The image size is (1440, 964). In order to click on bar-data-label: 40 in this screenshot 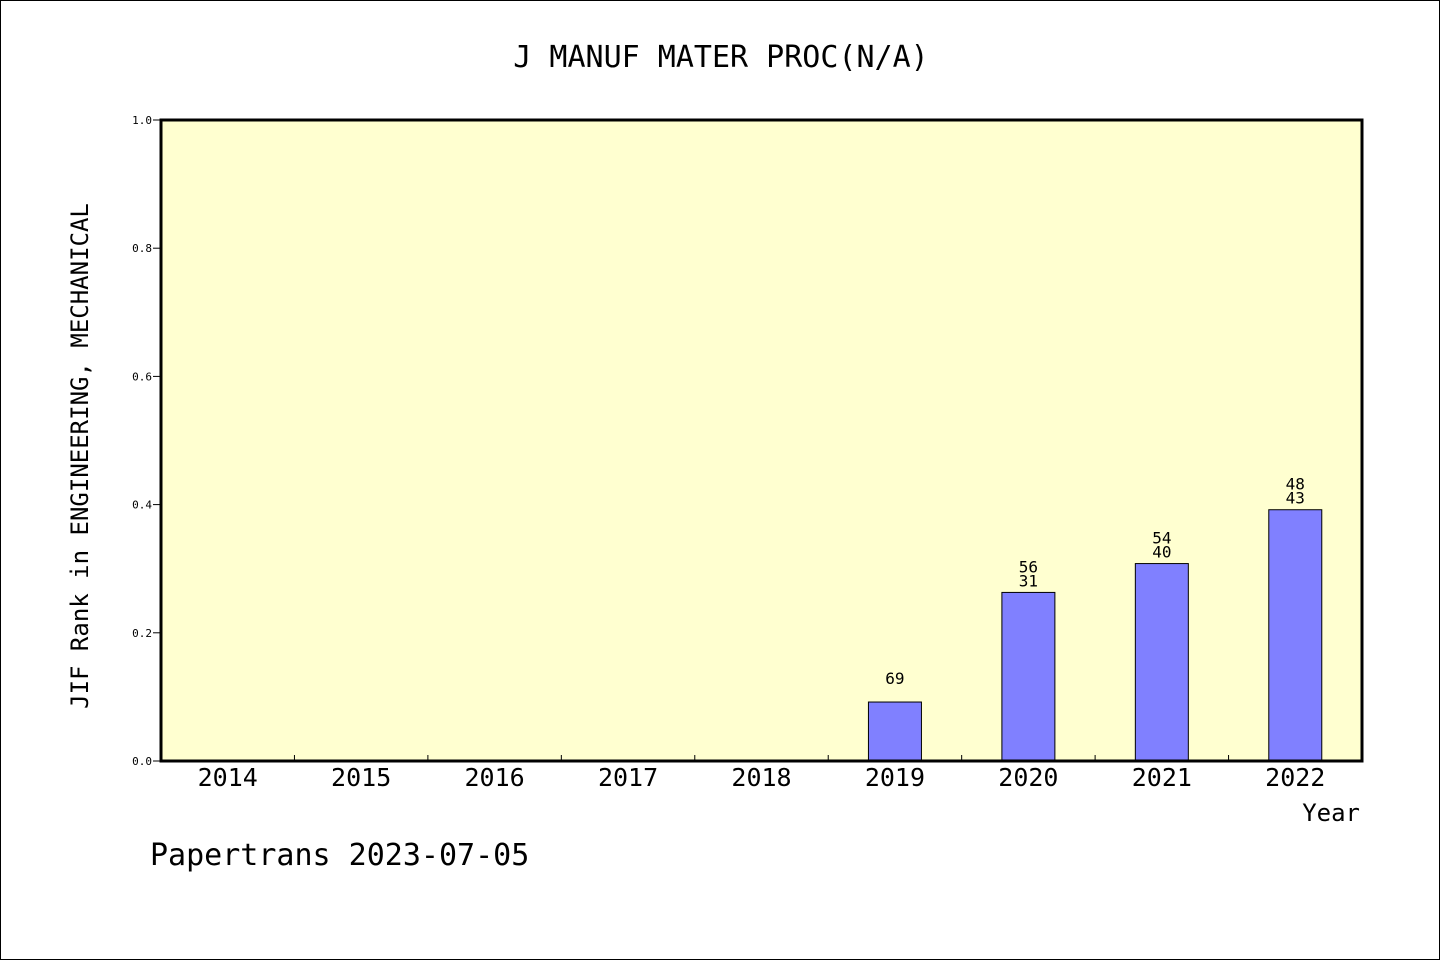, I will do `click(1161, 552)`.